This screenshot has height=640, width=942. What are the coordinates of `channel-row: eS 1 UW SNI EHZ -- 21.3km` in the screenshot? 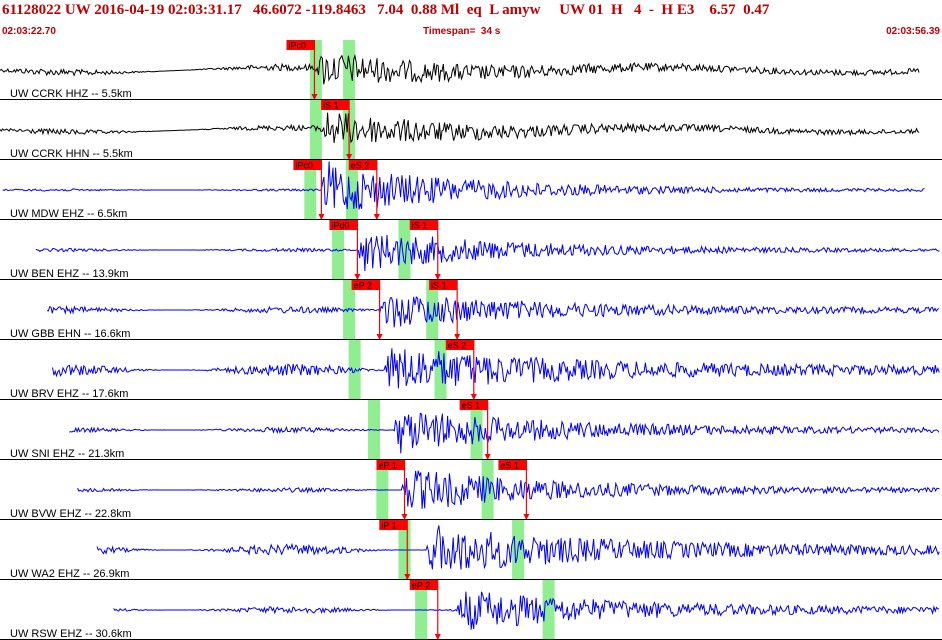 It's located at (475, 430).